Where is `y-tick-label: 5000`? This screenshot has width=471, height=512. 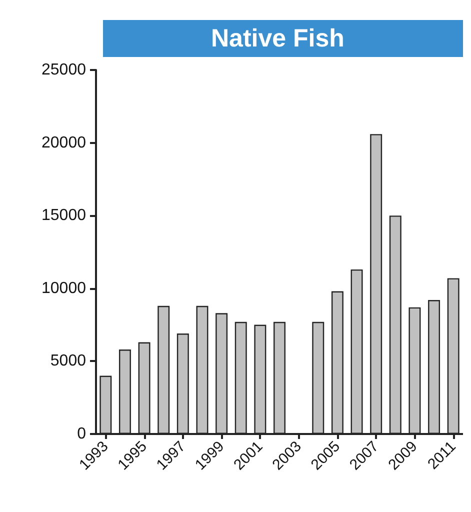 y-tick-label: 5000 is located at coordinates (68, 361).